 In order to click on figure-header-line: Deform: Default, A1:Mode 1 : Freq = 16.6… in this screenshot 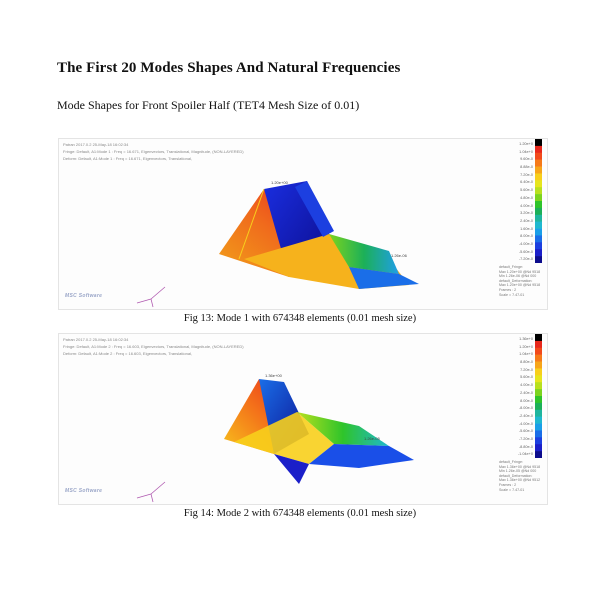, I will do `click(128, 158)`.